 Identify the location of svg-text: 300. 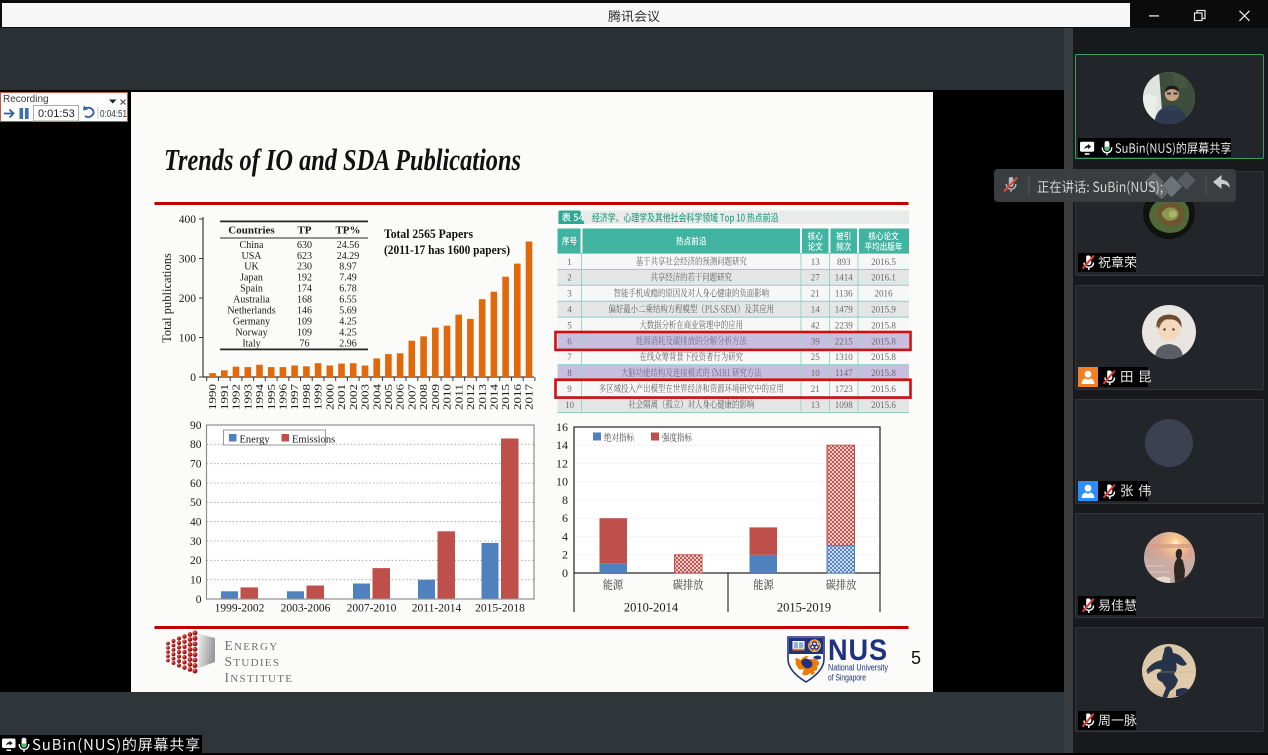
(187, 259).